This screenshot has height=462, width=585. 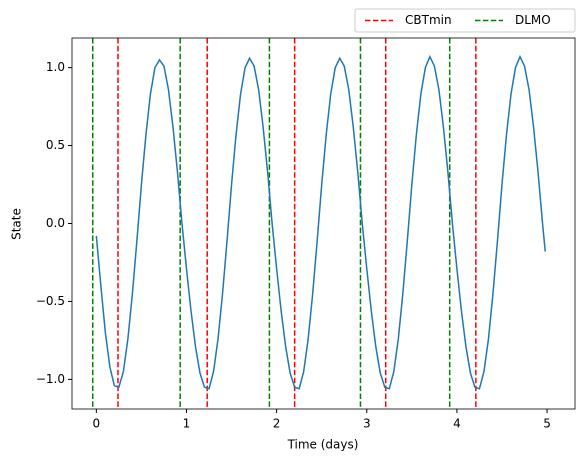 I want to click on x-tick-label: 5, so click(x=547, y=424).